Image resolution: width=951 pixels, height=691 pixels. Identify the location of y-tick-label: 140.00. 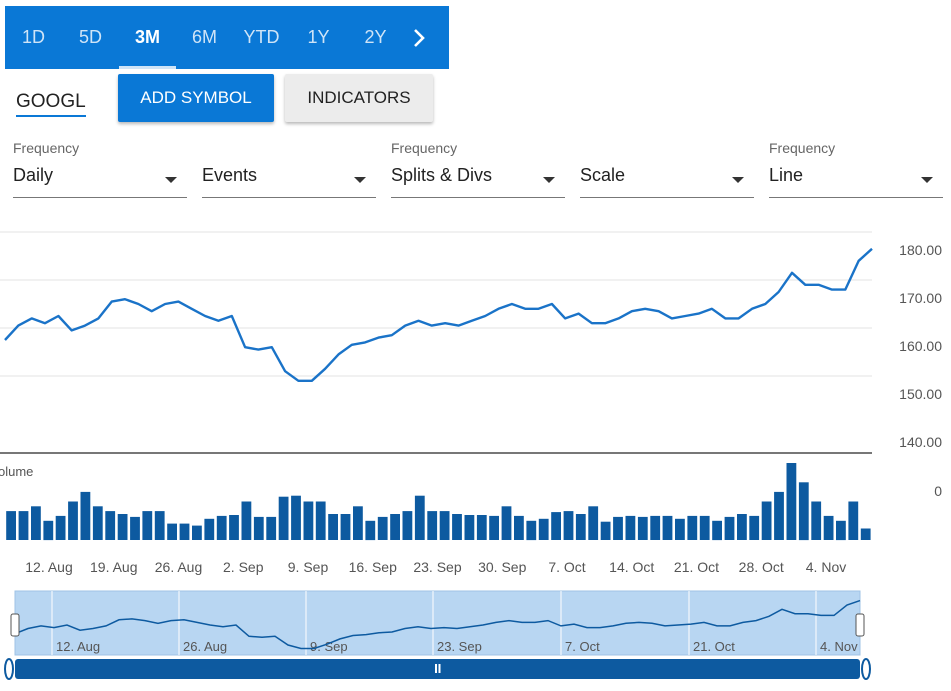
(920, 442).